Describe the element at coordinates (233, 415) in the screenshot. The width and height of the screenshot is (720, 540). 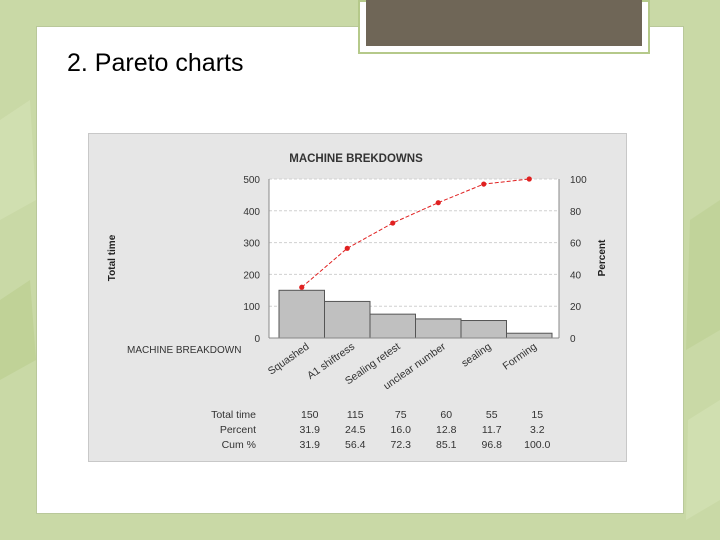
I see `table-row-label: Total time` at that location.